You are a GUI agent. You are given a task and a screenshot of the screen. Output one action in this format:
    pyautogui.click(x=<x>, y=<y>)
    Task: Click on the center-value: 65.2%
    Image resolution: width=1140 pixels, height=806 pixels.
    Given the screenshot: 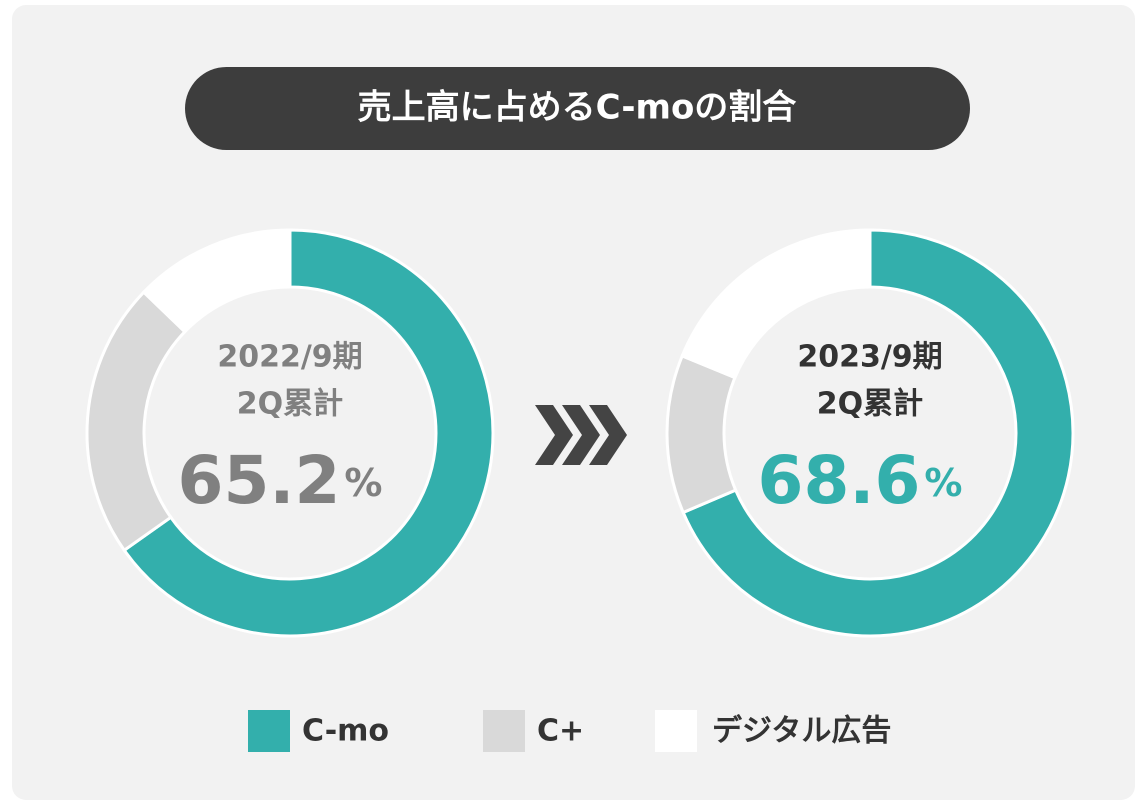 What is the action you would take?
    pyautogui.click(x=280, y=480)
    